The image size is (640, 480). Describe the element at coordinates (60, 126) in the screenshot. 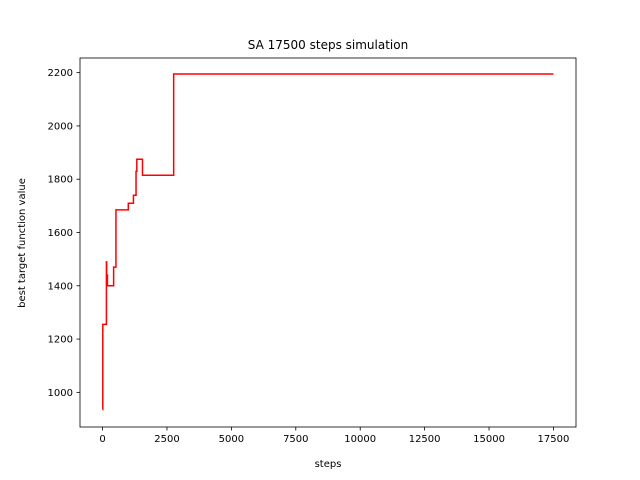

I see `y-tick-label: 2000` at that location.